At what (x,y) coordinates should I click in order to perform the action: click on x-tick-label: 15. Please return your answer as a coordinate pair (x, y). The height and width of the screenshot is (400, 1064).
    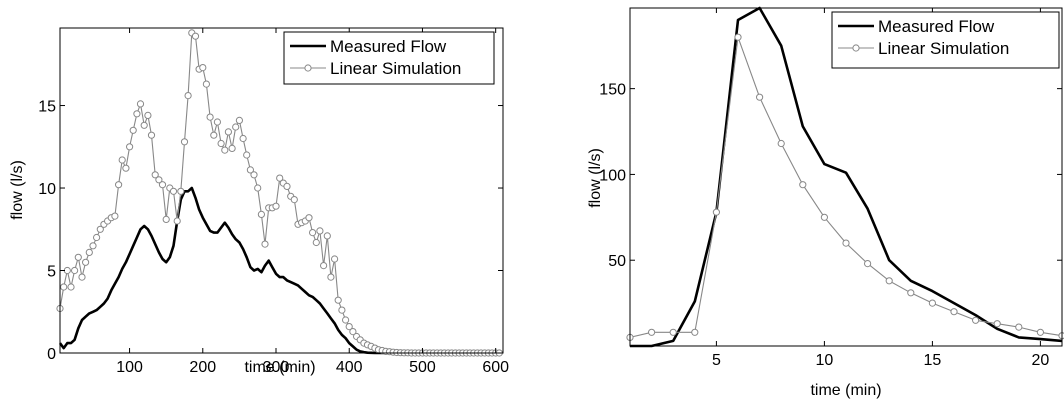
    Looking at the image, I should click on (933, 360).